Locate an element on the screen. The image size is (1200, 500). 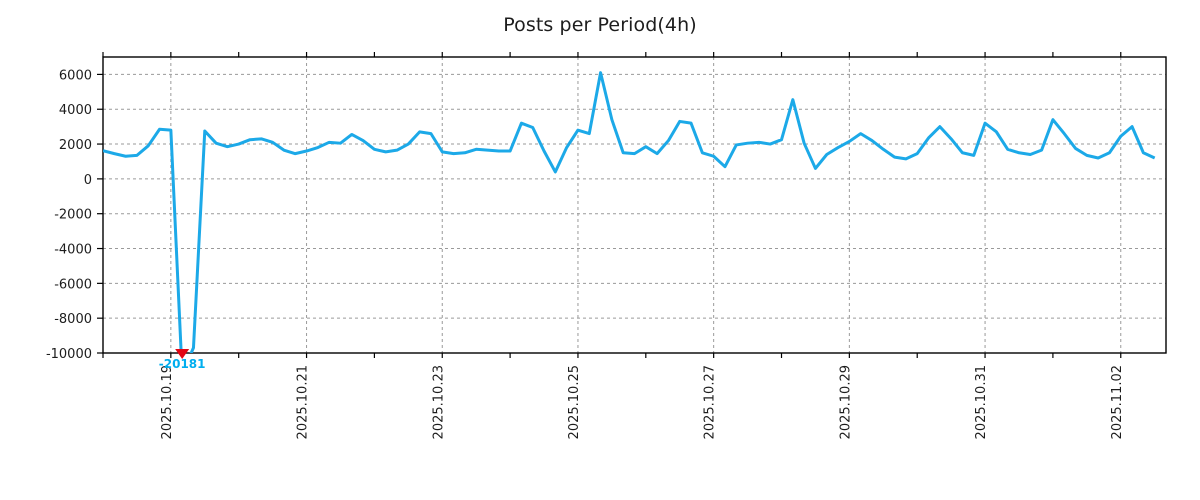
chart-title: Posts per Period(4h) is located at coordinates (600, 25).